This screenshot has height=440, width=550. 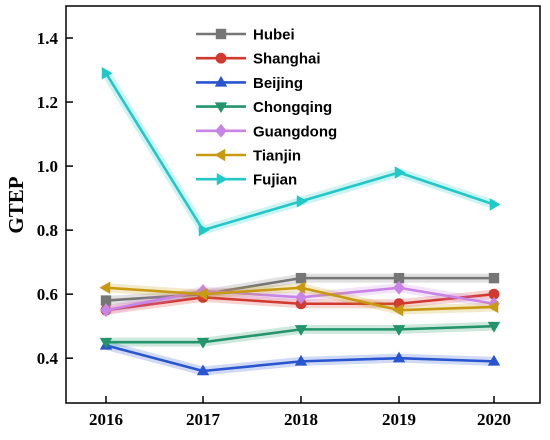 I want to click on y-tick-label: 0.8, so click(x=47, y=230).